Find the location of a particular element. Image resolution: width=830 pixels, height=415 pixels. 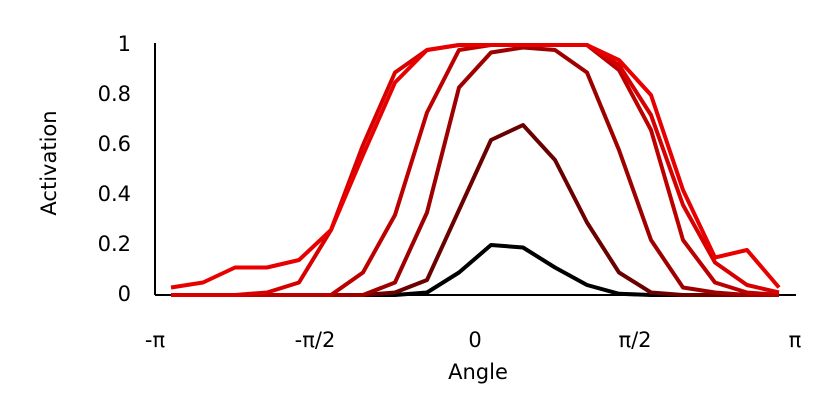

y-tick-label: 0.8 is located at coordinates (114, 94).